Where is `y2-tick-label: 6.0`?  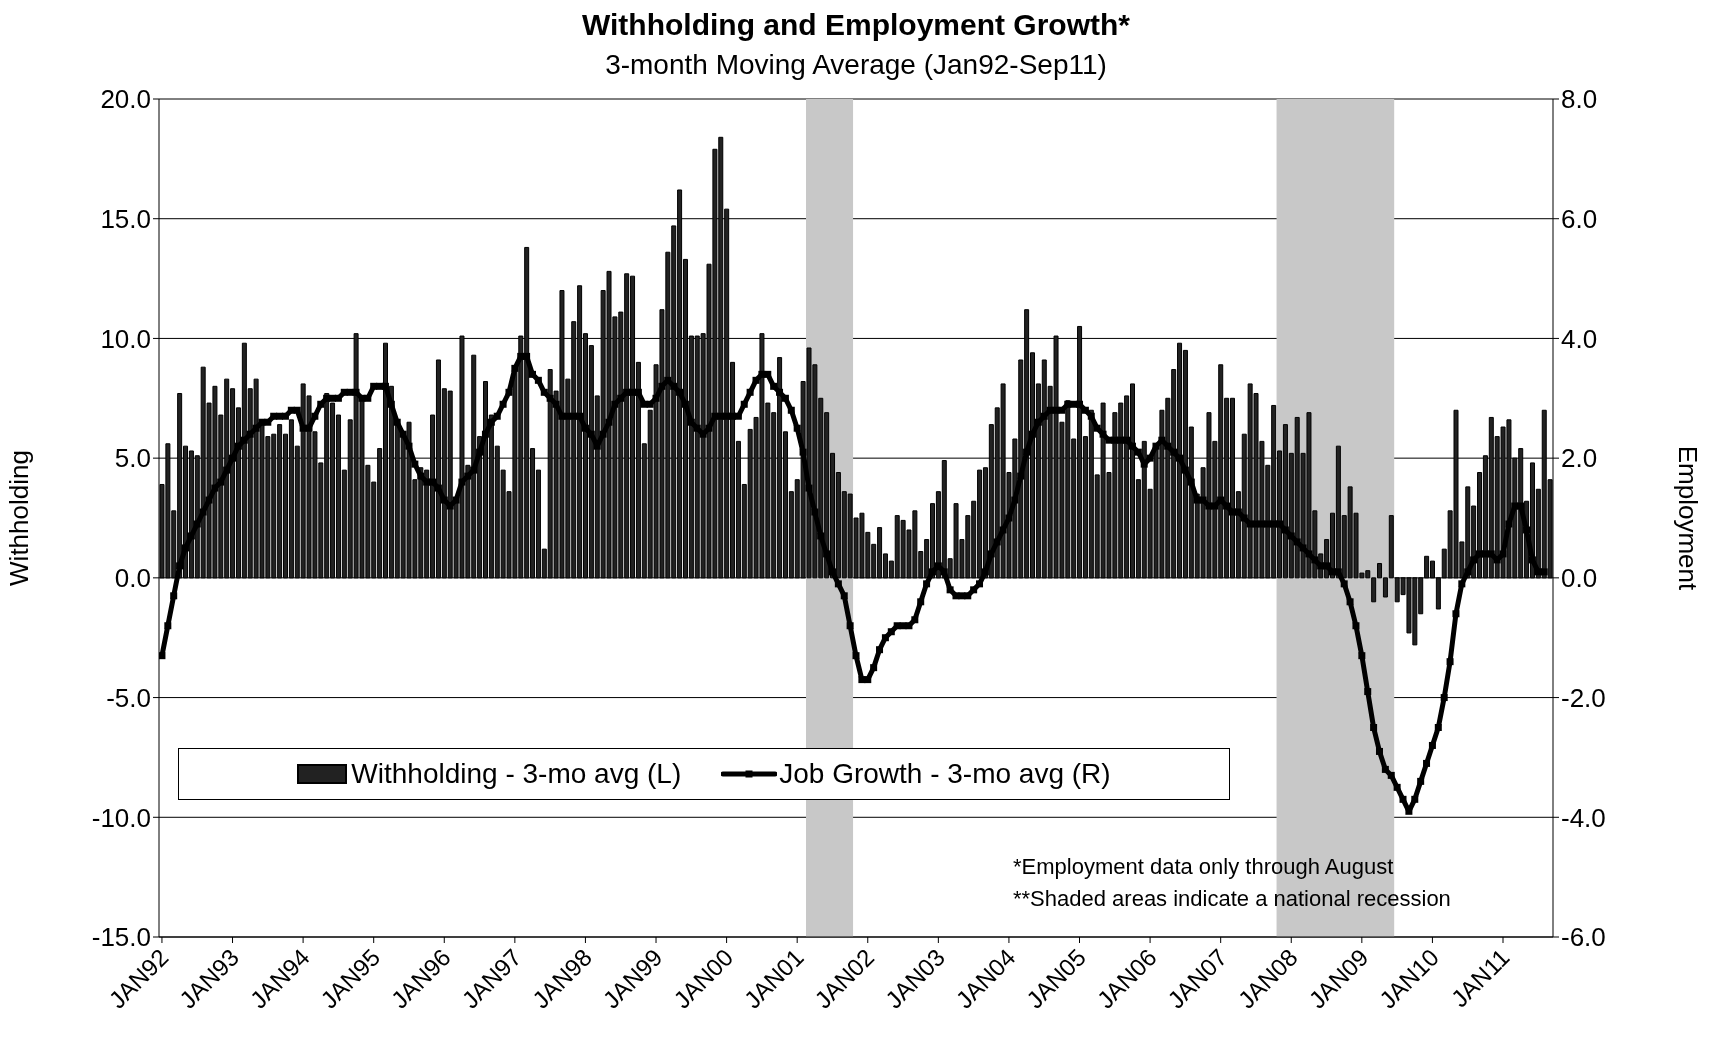
y2-tick-label: 6.0 is located at coordinates (1579, 218).